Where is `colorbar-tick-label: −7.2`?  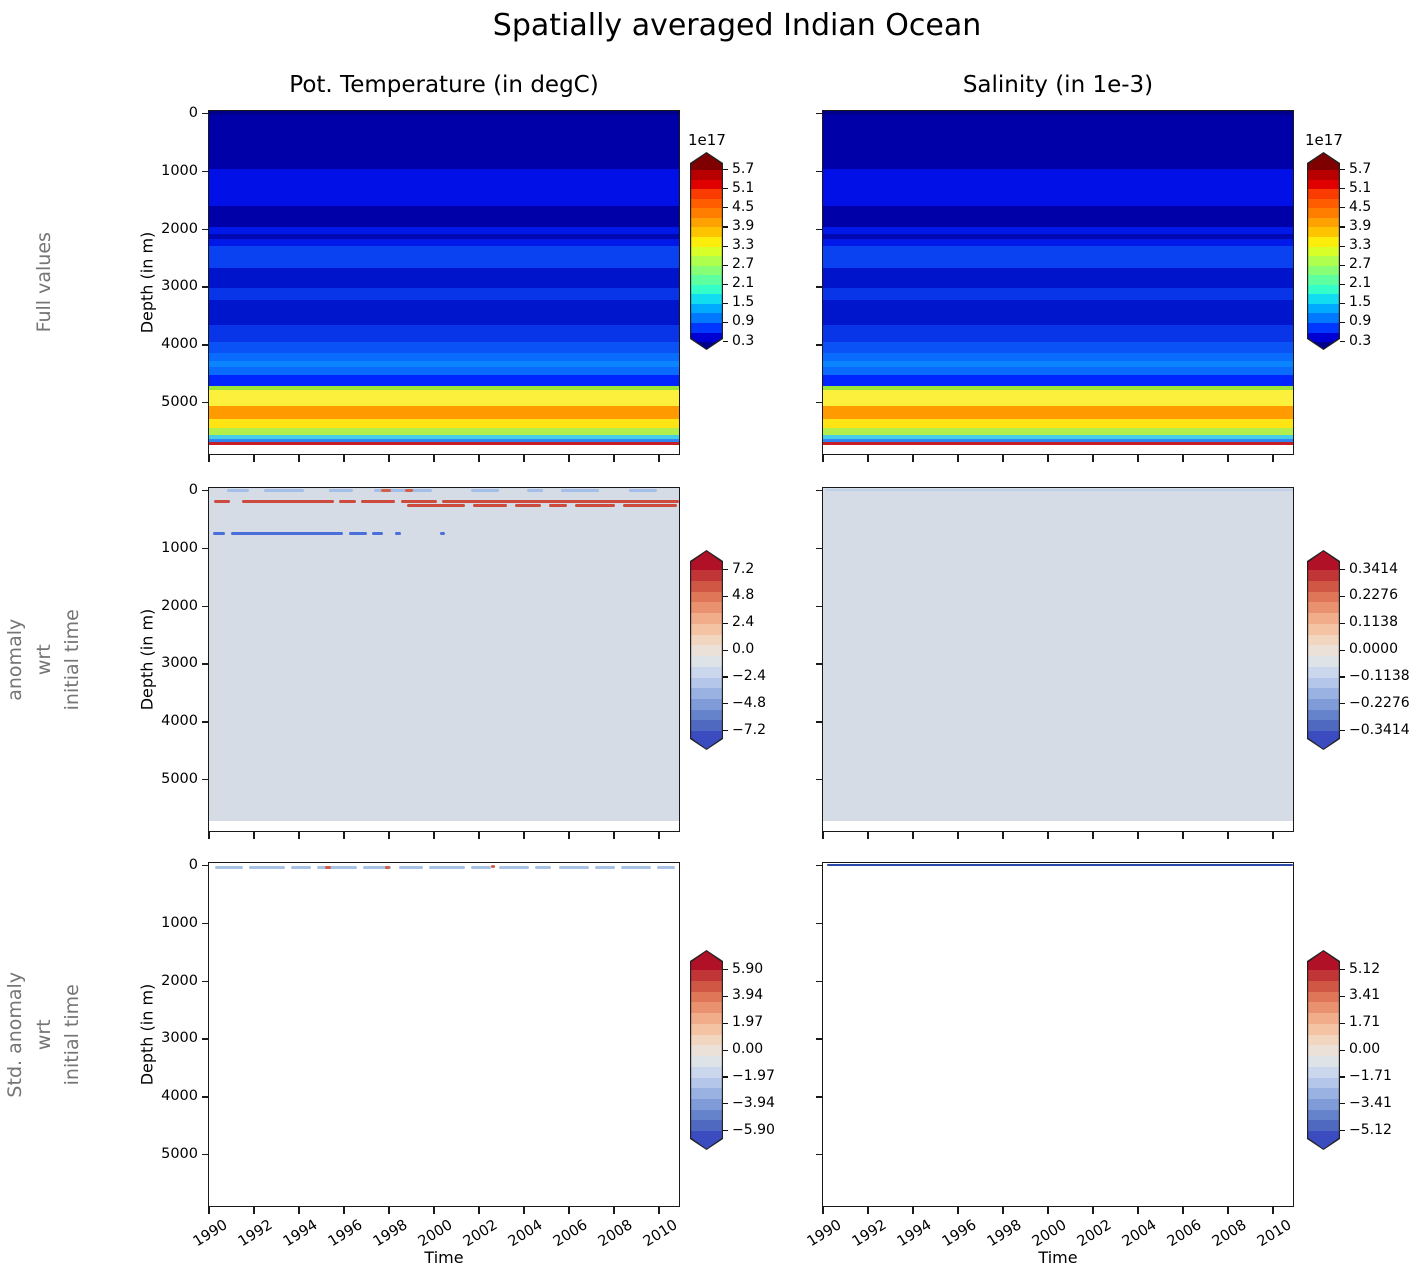
colorbar-tick-label: −7.2 is located at coordinates (749, 729).